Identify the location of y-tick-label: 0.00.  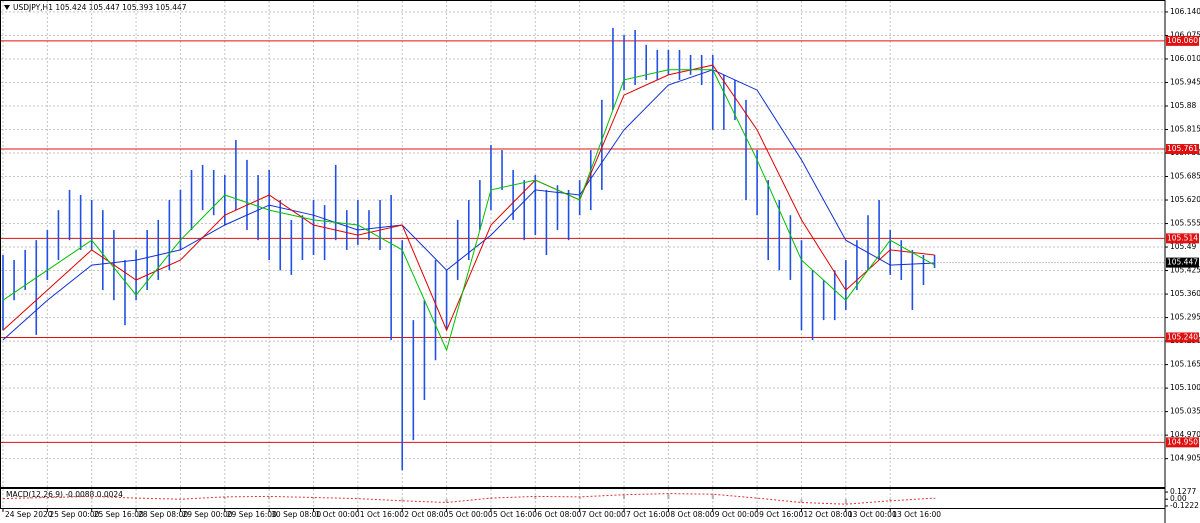
(1178, 498).